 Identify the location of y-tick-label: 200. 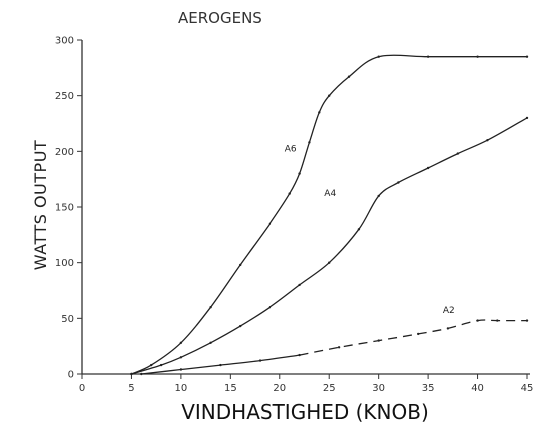
(64, 152).